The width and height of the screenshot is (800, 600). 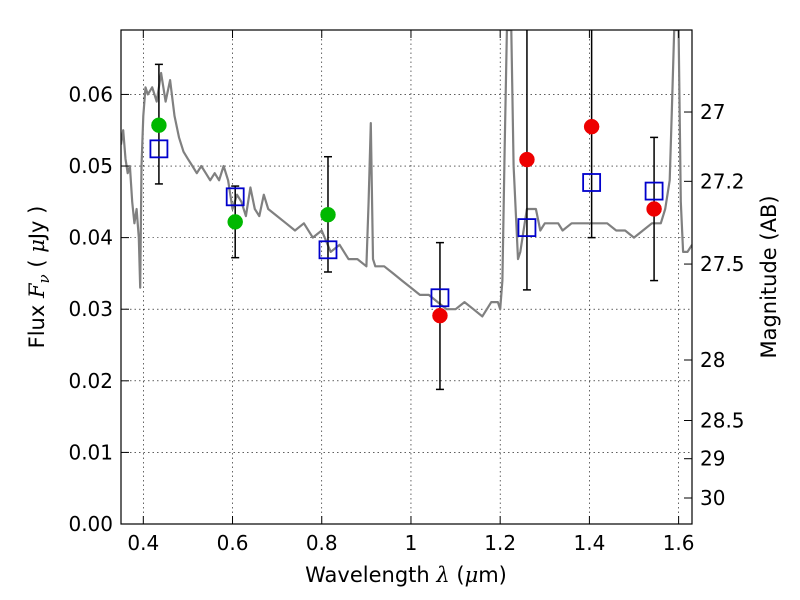 What do you see at coordinates (90, 452) in the screenshot?
I see `y-tick-label: 0.01` at bounding box center [90, 452].